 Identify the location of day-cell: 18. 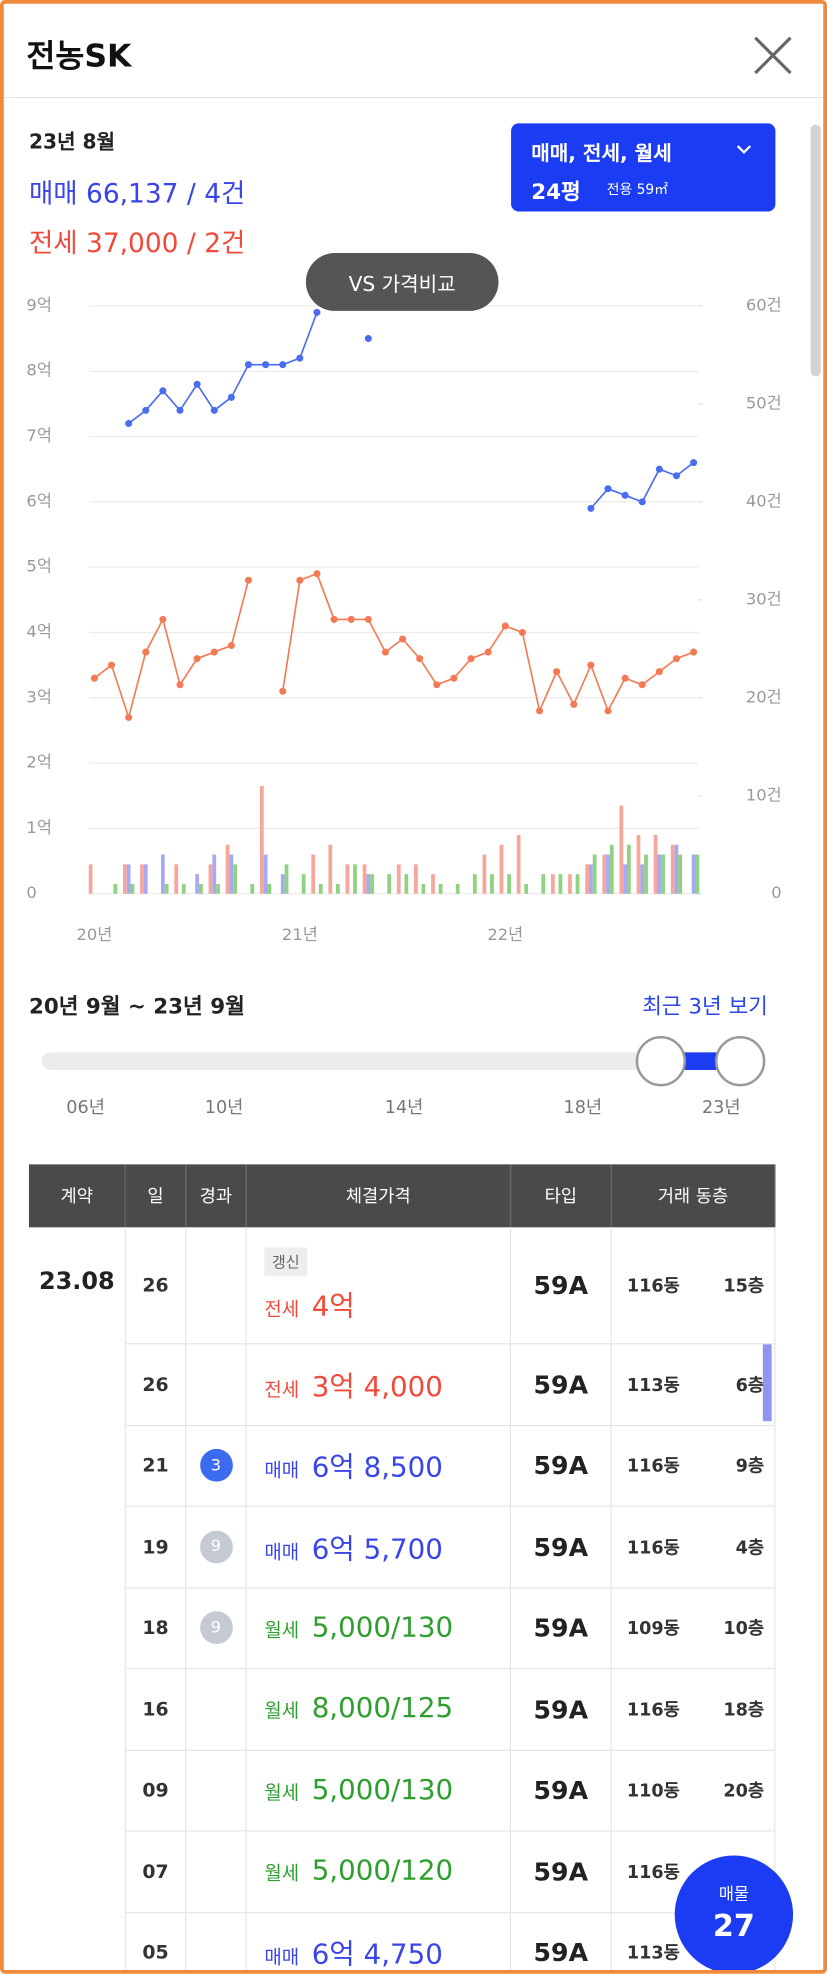
(156, 1628).